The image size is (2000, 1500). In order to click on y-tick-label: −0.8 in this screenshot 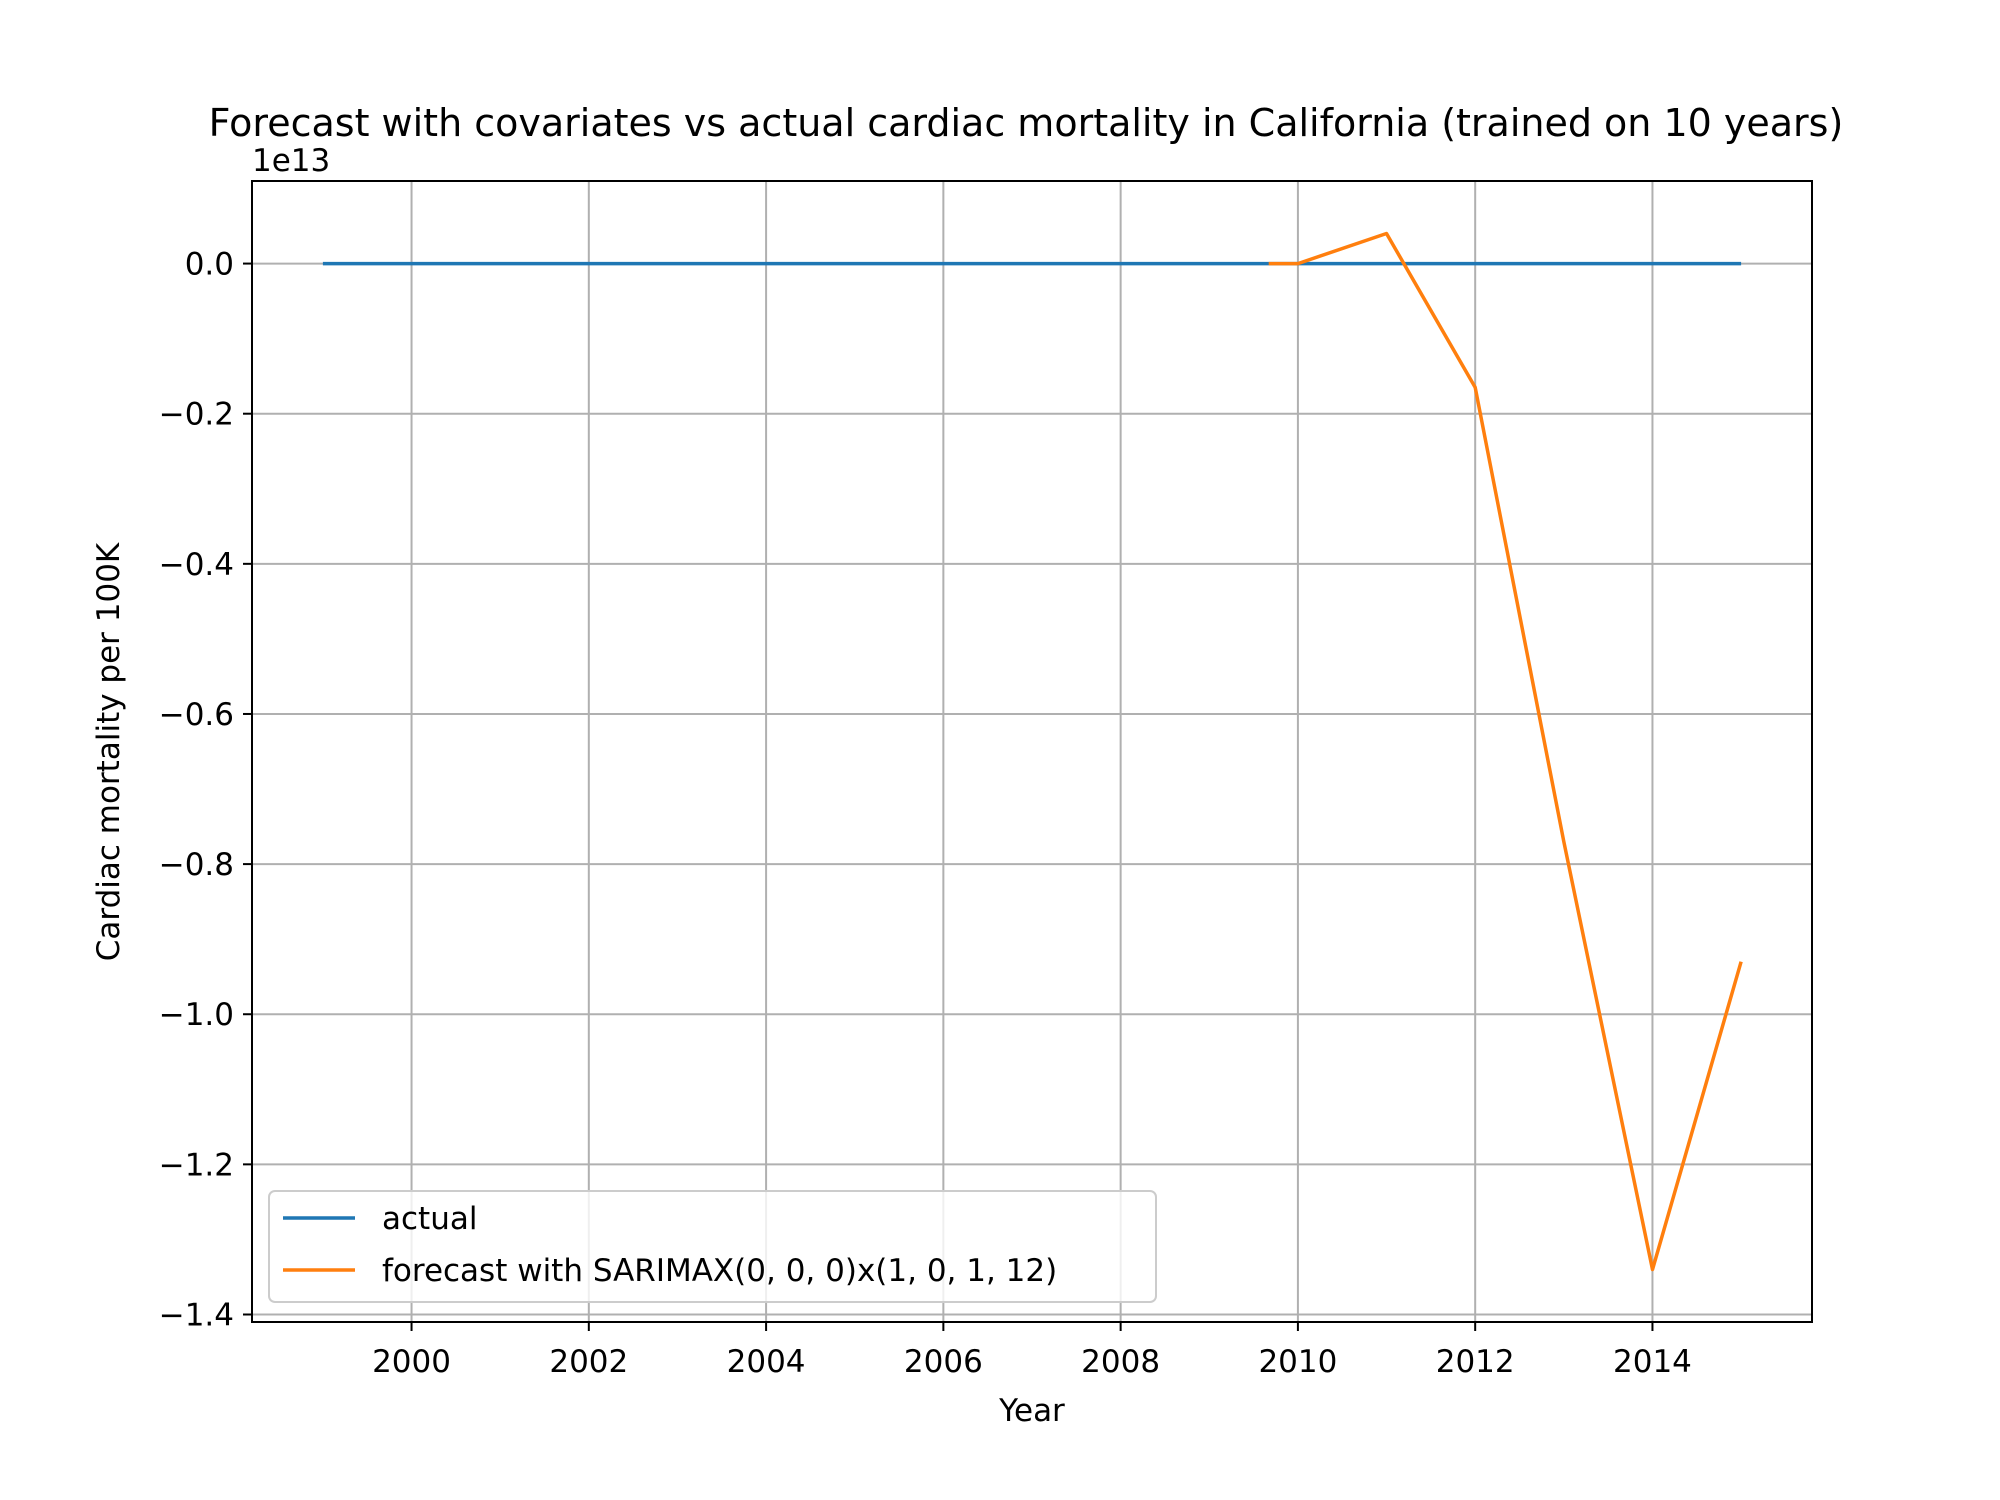, I will do `click(196, 865)`.